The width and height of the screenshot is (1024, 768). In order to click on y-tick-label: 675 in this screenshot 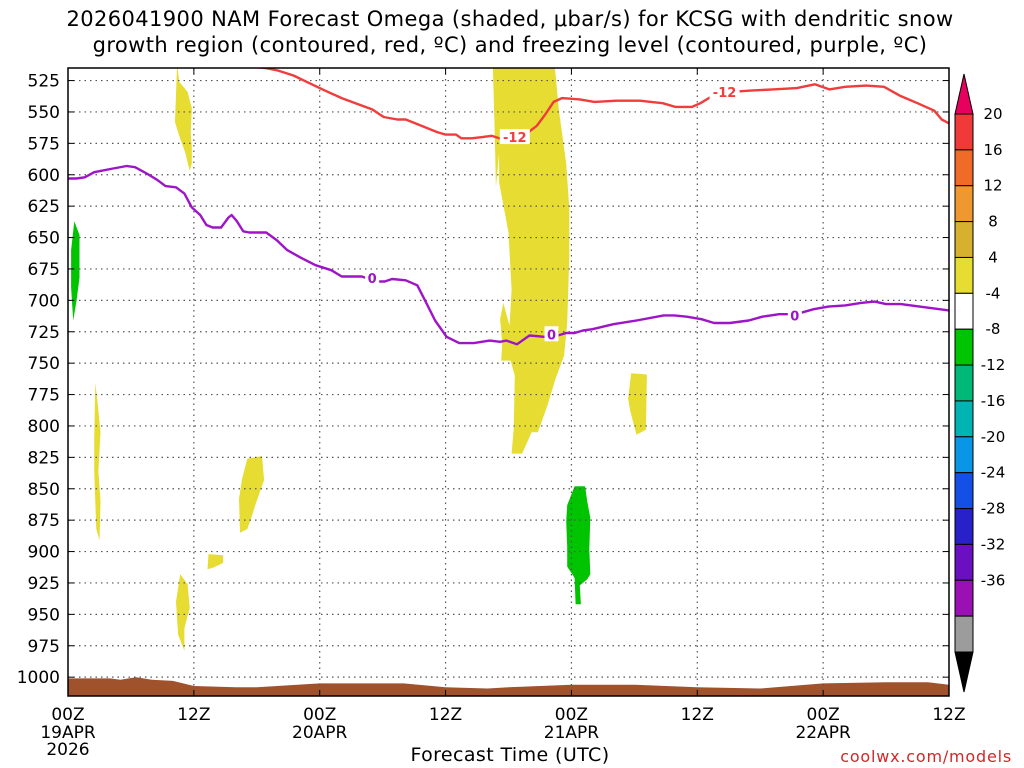, I will do `click(44, 270)`.